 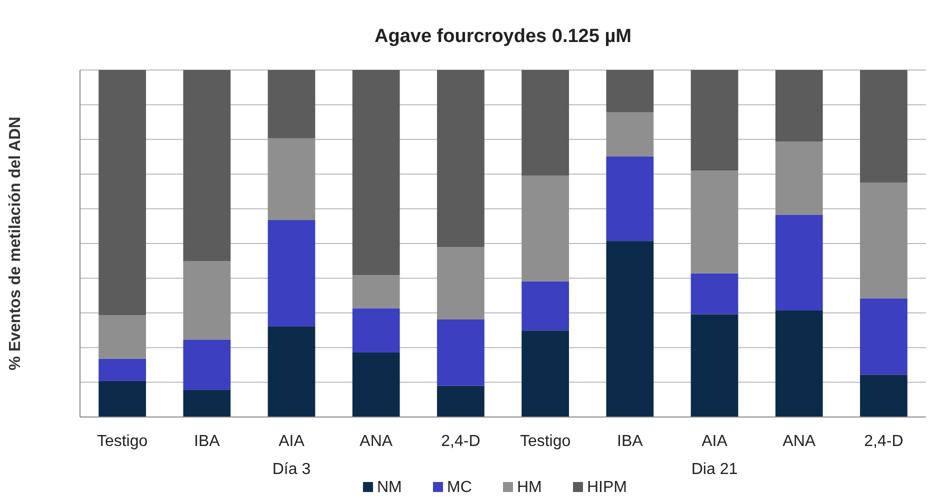 I want to click on legend-label: NM, so click(x=389, y=487).